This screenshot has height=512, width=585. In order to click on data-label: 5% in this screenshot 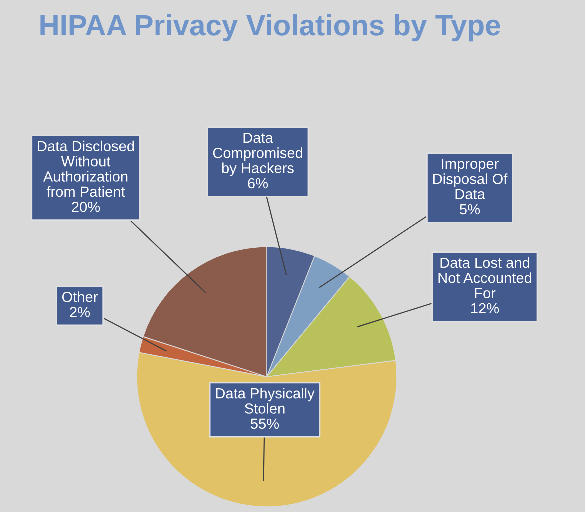, I will do `click(470, 209)`.